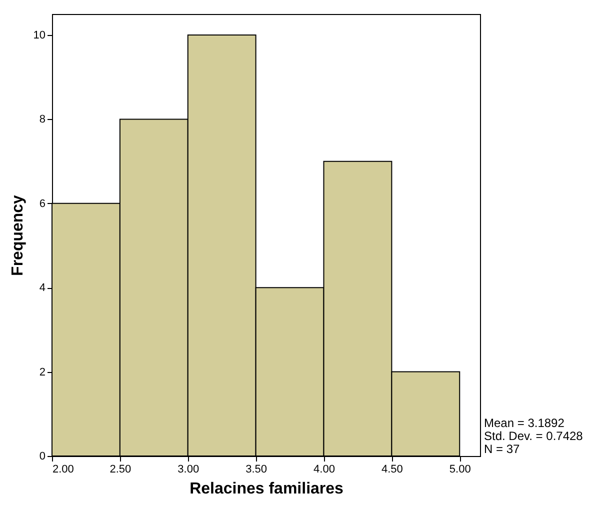 Image resolution: width=613 pixels, height=506 pixels. Describe the element at coordinates (42, 372) in the screenshot. I see `y-tick-label: 2` at that location.